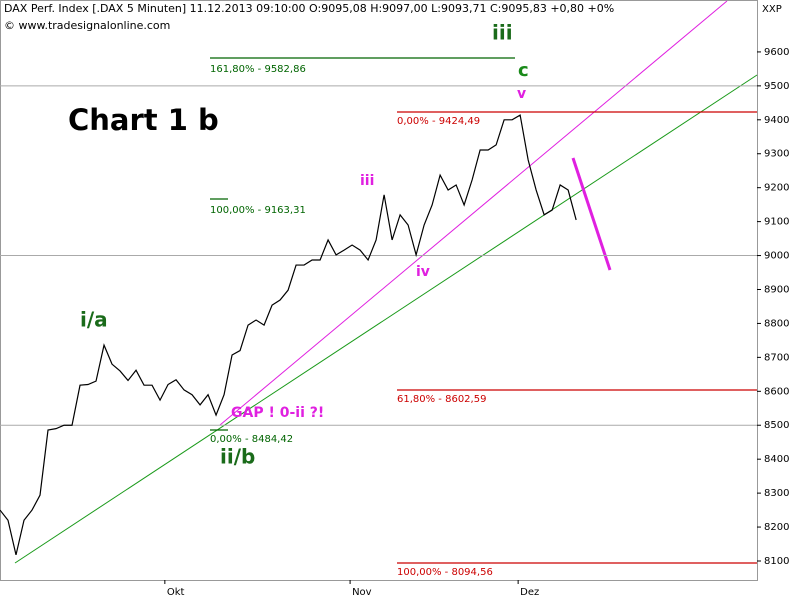 Image resolution: width=800 pixels, height=600 pixels. I want to click on x-tick-label: Okt, so click(176, 592).